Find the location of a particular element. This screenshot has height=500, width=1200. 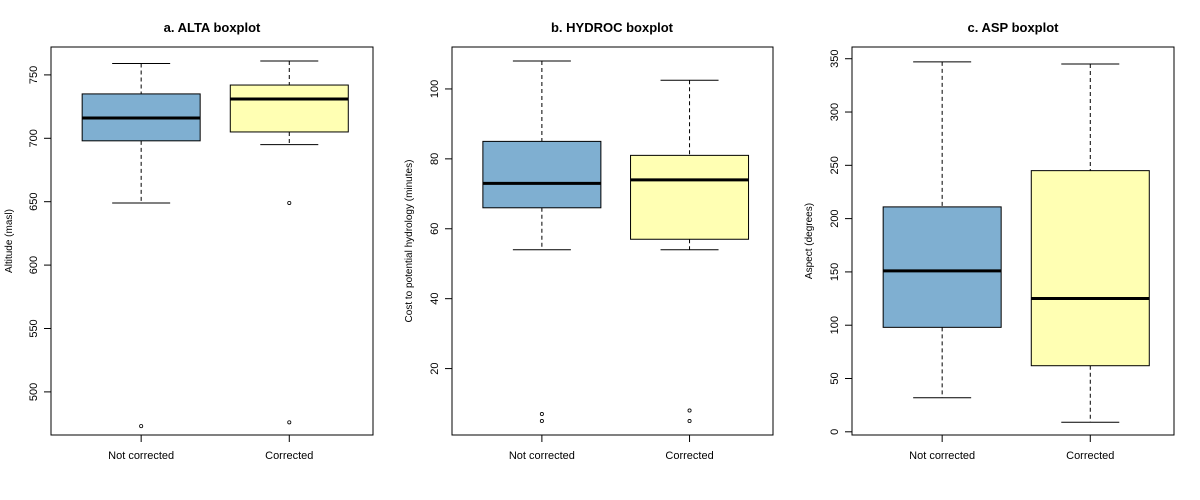

y-tick-label: 80 is located at coordinates (435, 159).